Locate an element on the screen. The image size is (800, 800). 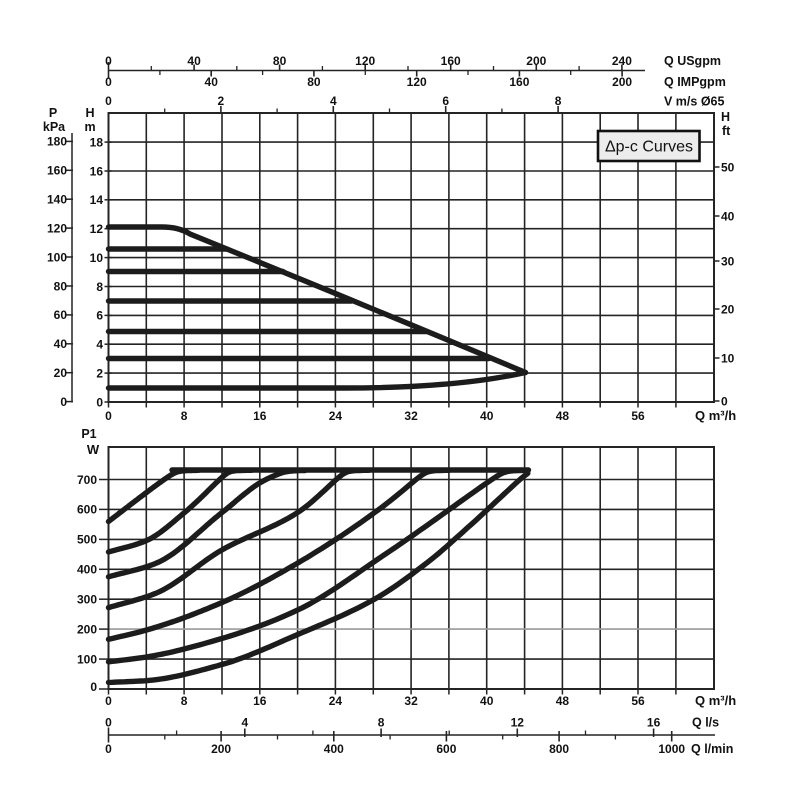
svg-text: 60 is located at coordinates (61, 315).